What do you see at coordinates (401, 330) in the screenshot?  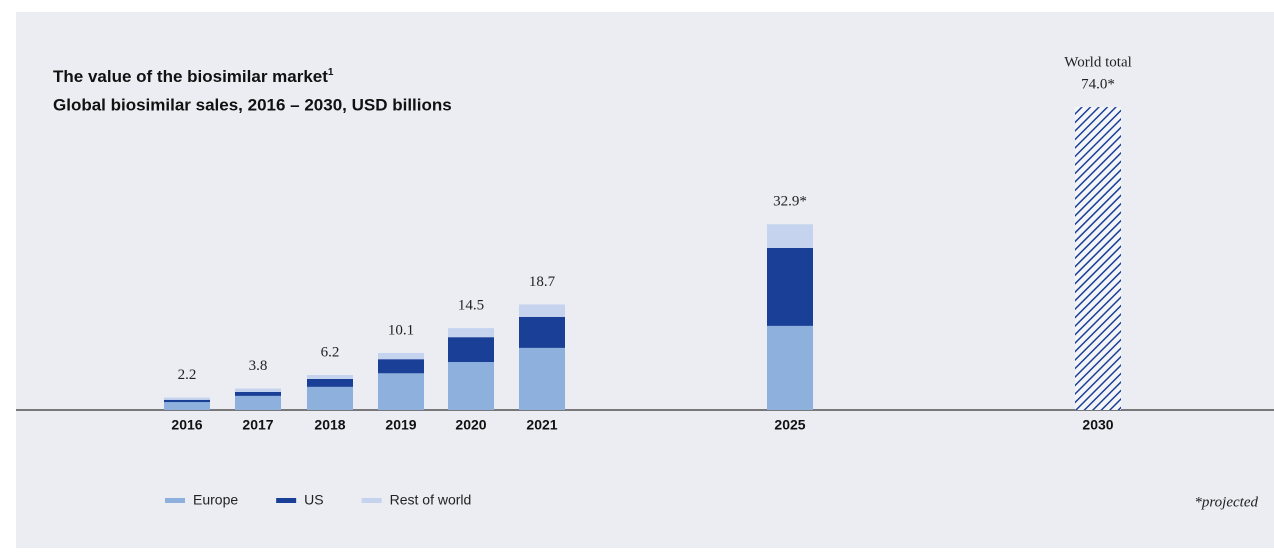 I see `data-label: 10.1` at bounding box center [401, 330].